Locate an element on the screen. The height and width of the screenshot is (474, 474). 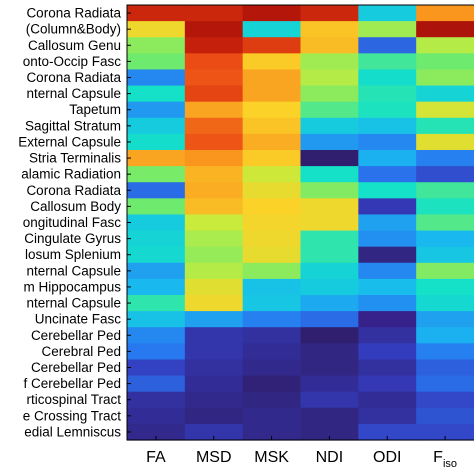
column-label: Fiso is located at coordinates (445, 459).